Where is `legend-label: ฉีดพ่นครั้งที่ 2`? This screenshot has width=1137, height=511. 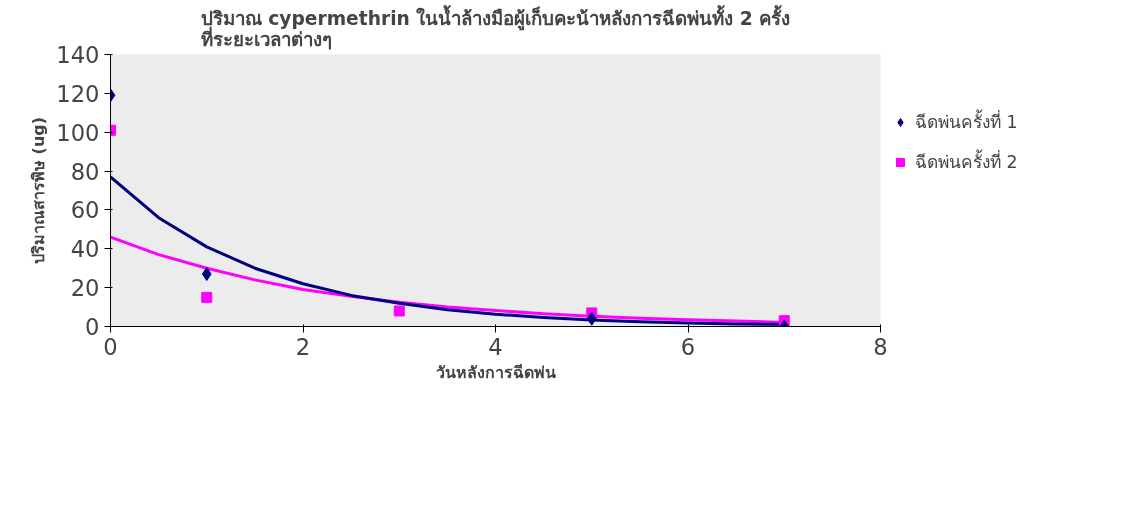
legend-label: ฉีดพ่นครั้งที่ 2 is located at coordinates (966, 161).